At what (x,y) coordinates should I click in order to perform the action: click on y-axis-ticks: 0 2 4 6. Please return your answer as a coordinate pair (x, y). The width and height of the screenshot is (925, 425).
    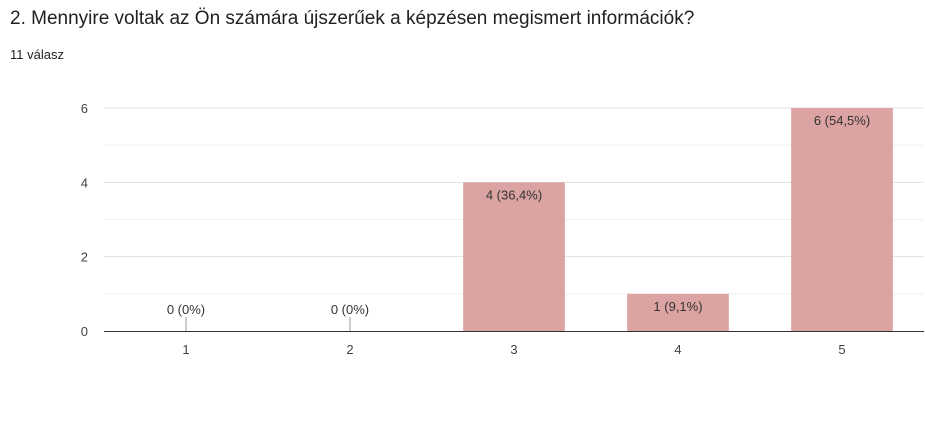
    Looking at the image, I should click on (84, 220).